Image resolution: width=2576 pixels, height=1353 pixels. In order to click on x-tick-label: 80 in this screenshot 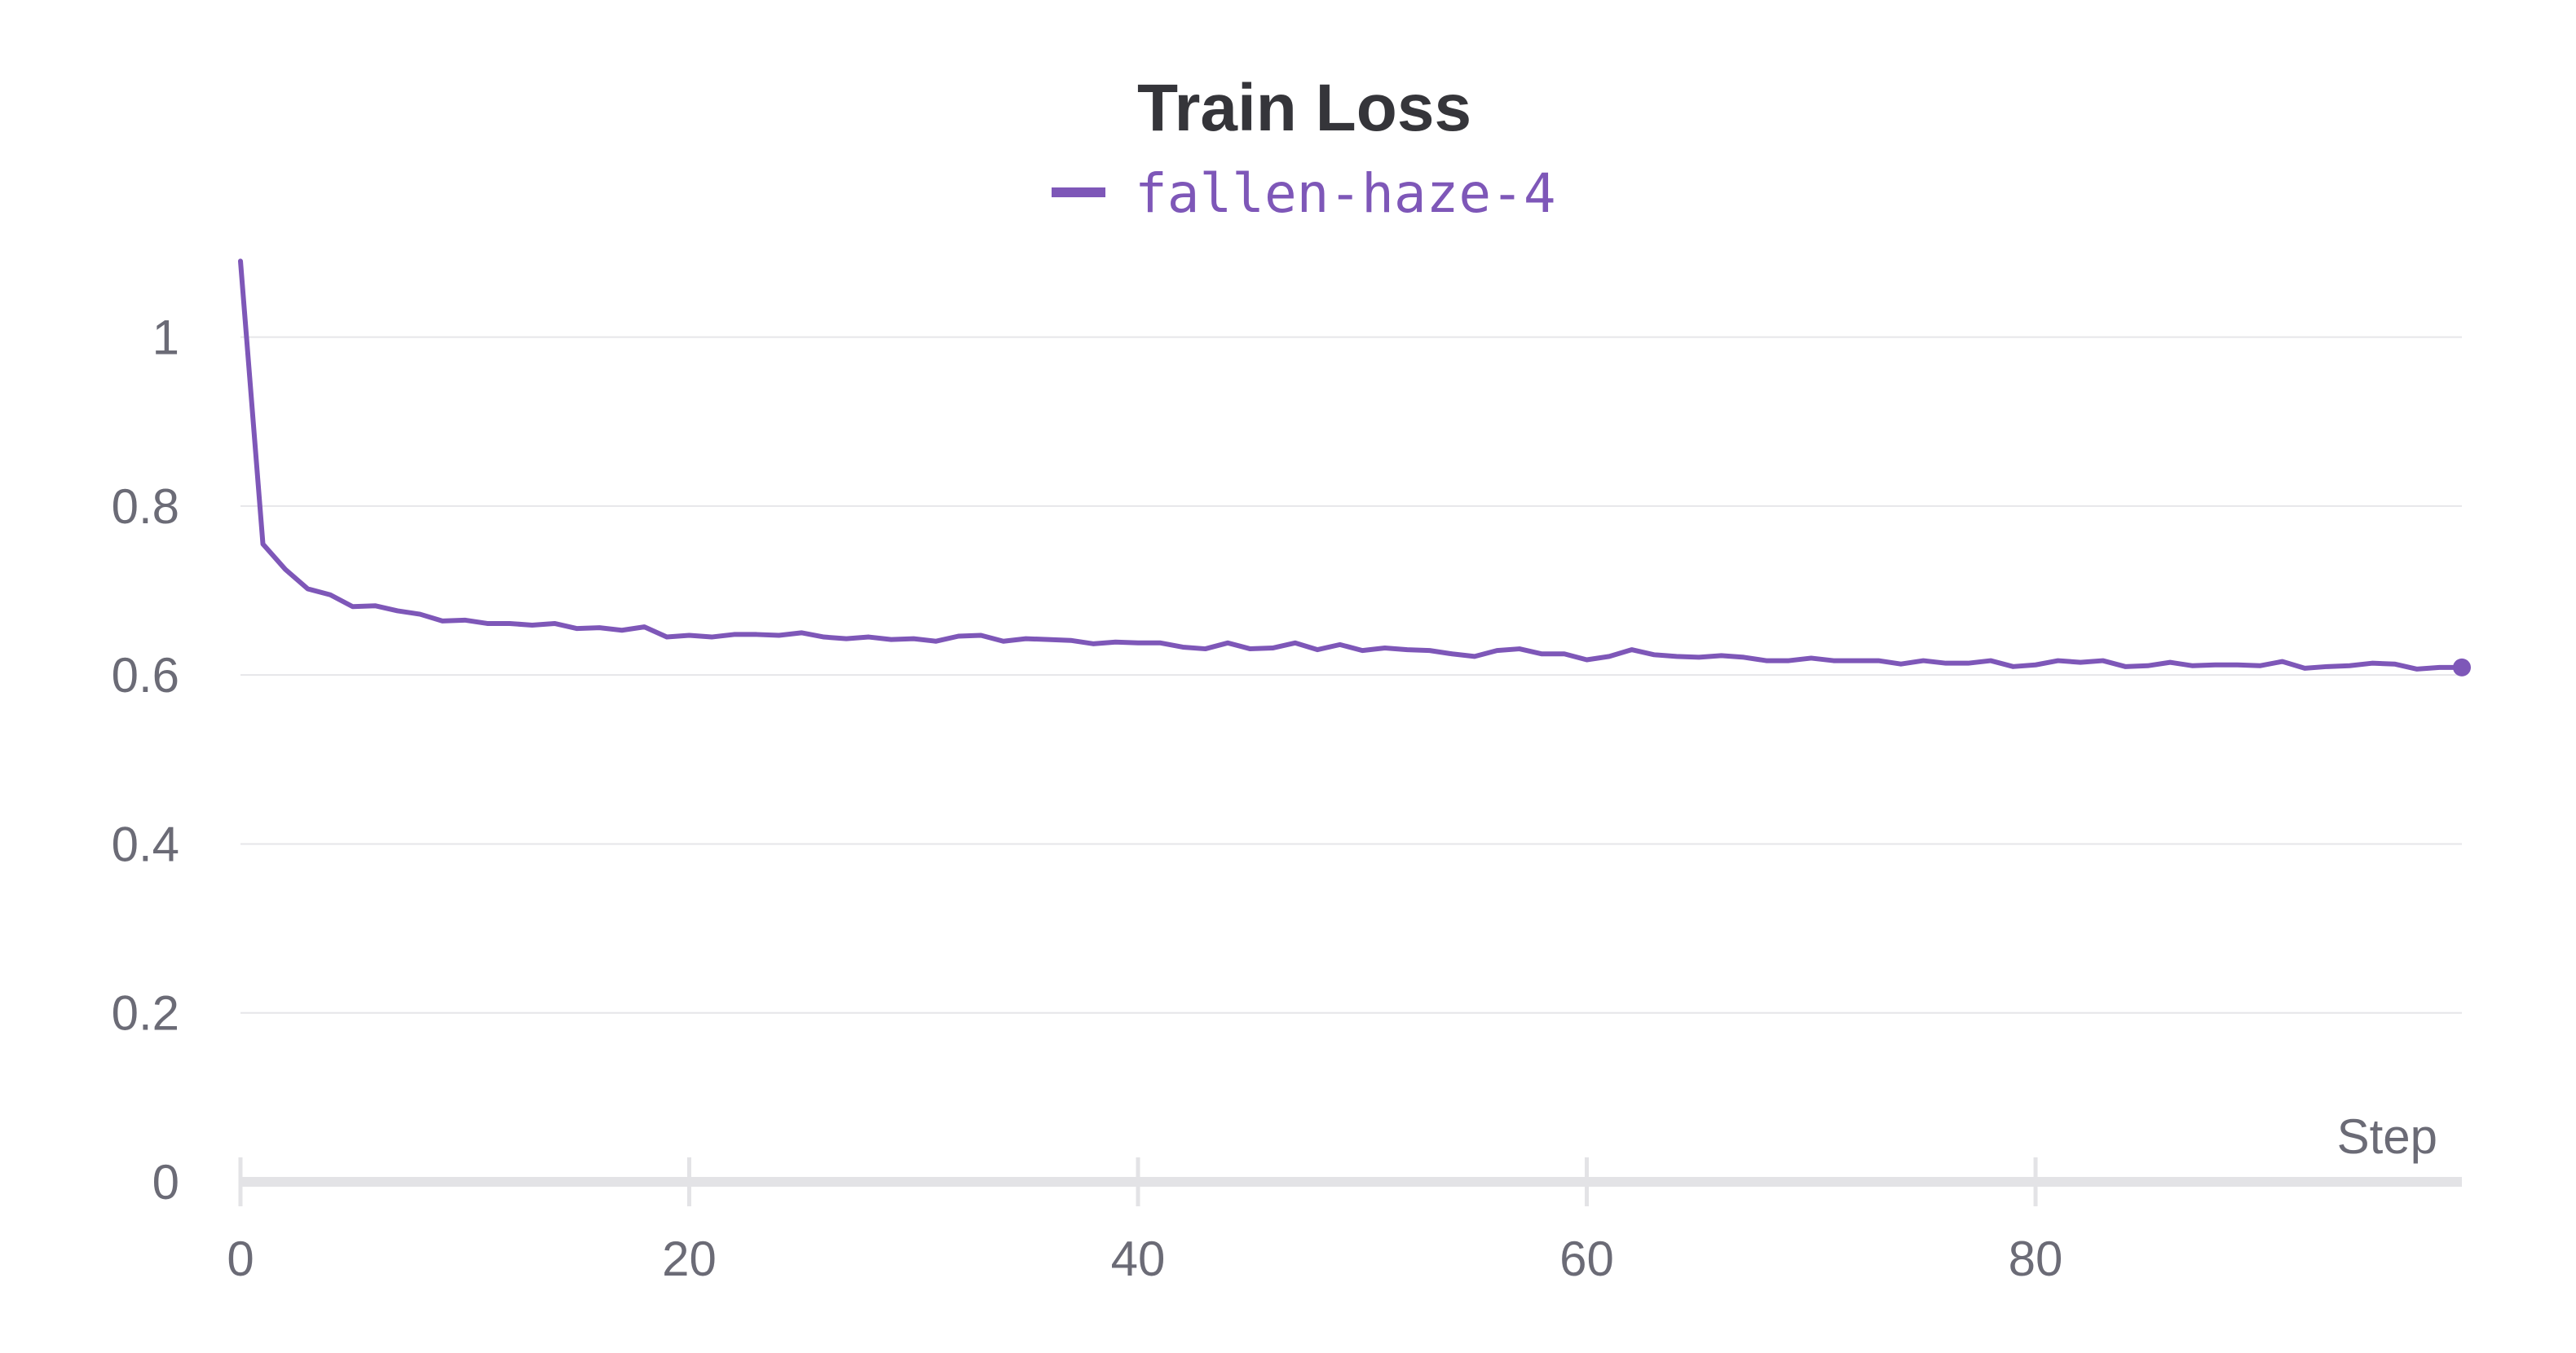, I will do `click(2036, 1259)`.